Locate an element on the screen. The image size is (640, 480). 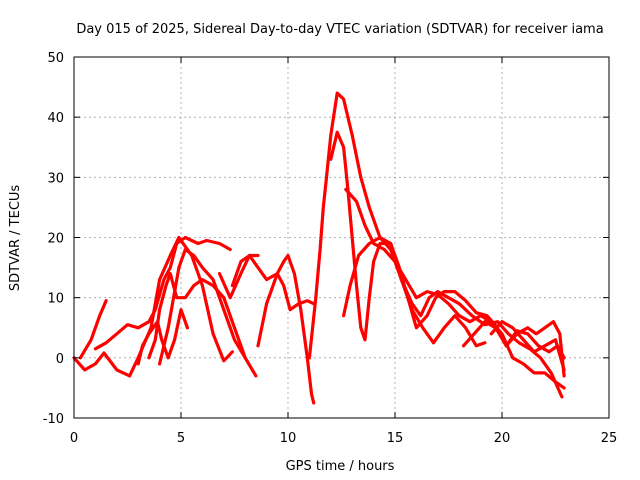
x-tick-label: 25 is located at coordinates (609, 438).